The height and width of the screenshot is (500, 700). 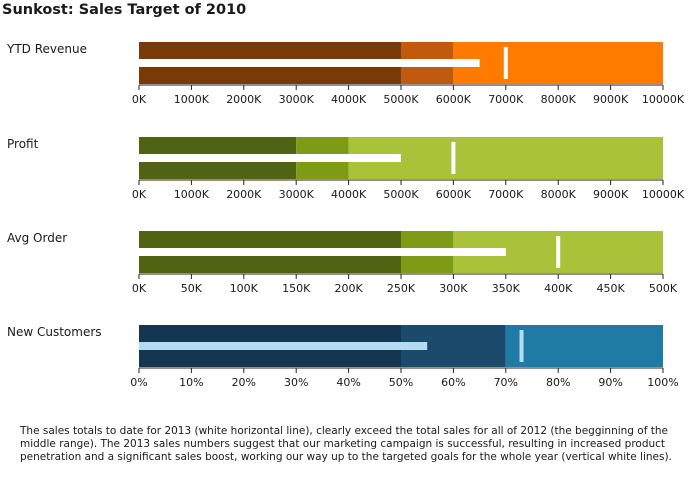 I want to click on chart-title: Sunkost: Sales Target of 2010, so click(x=124, y=10).